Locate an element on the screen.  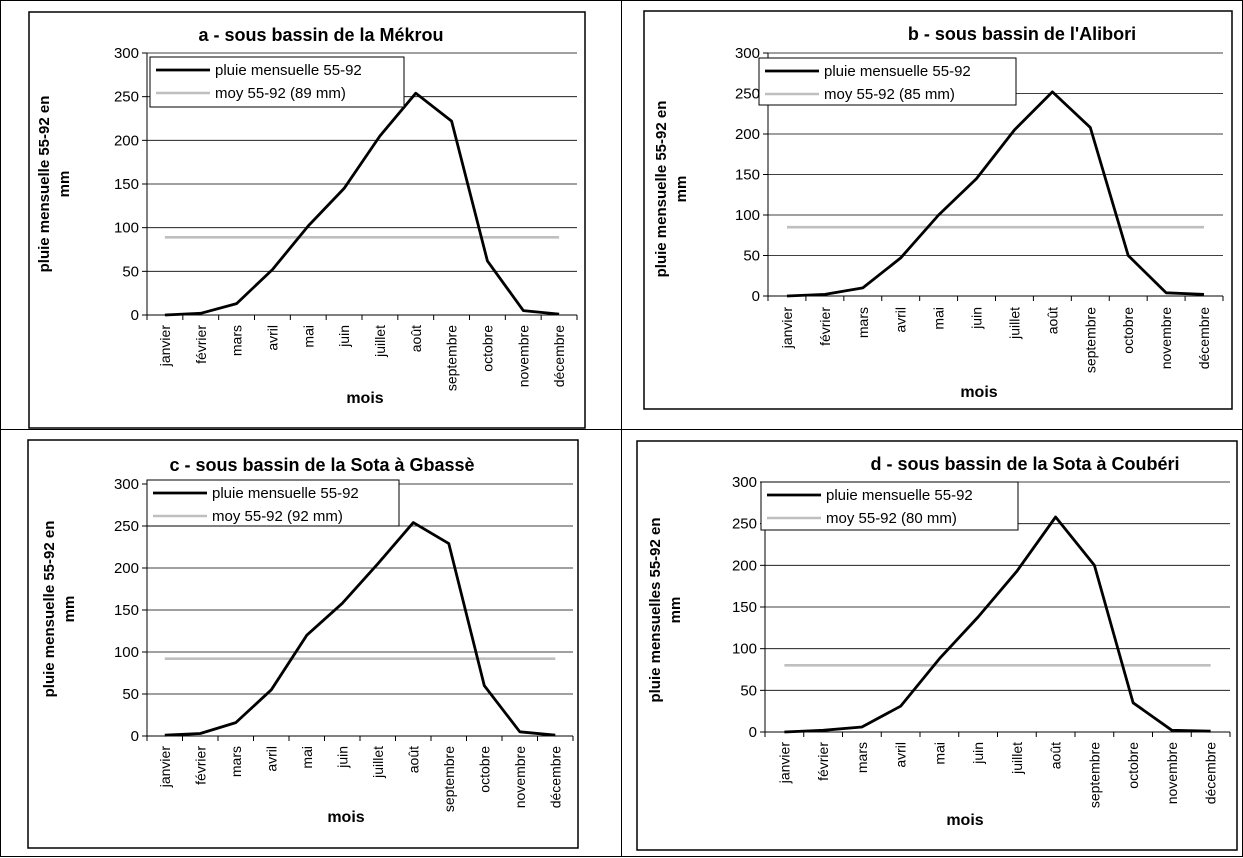
y-axis-label-line-1: pluie mensuelles 55-92 en is located at coordinates (655, 609).